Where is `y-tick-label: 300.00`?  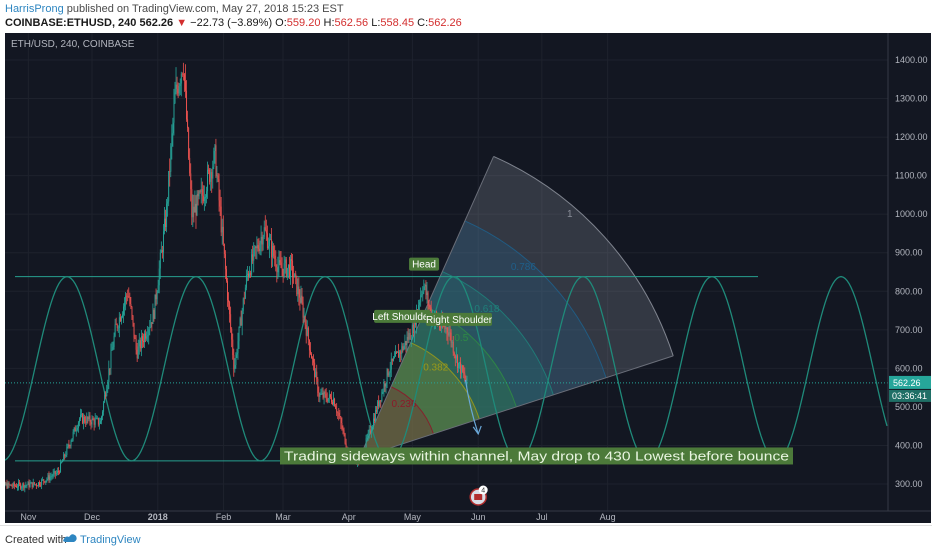 y-tick-label: 300.00 is located at coordinates (909, 484).